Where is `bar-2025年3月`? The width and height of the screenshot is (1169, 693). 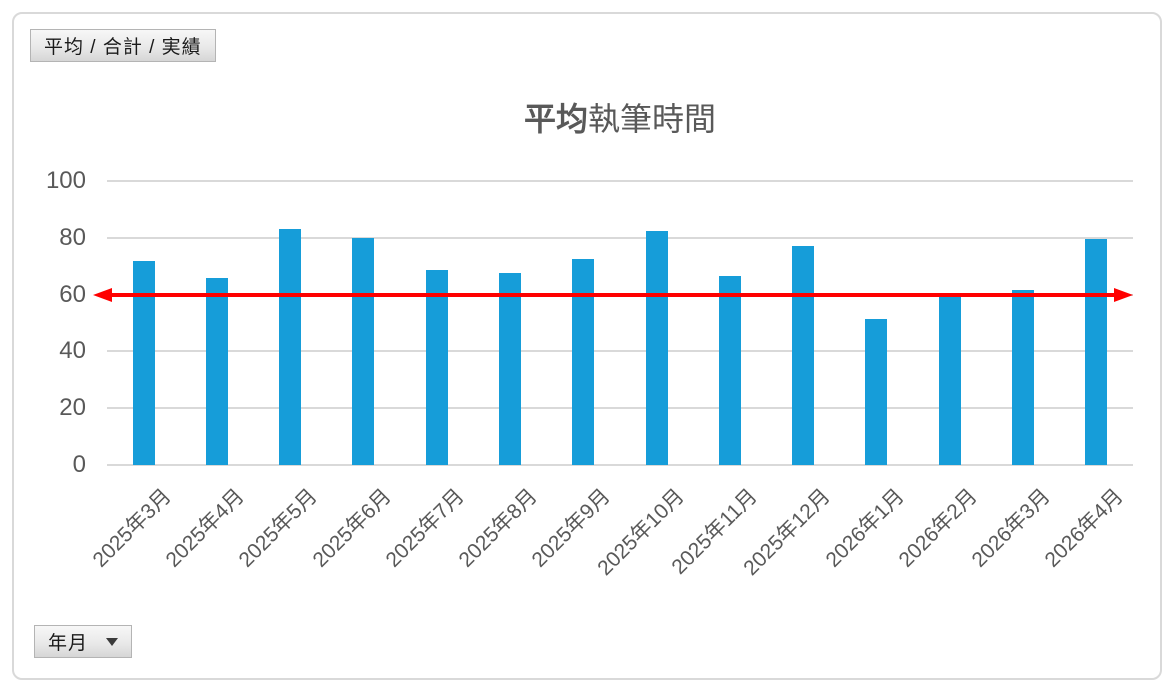 bar-2025年3月 is located at coordinates (143, 362).